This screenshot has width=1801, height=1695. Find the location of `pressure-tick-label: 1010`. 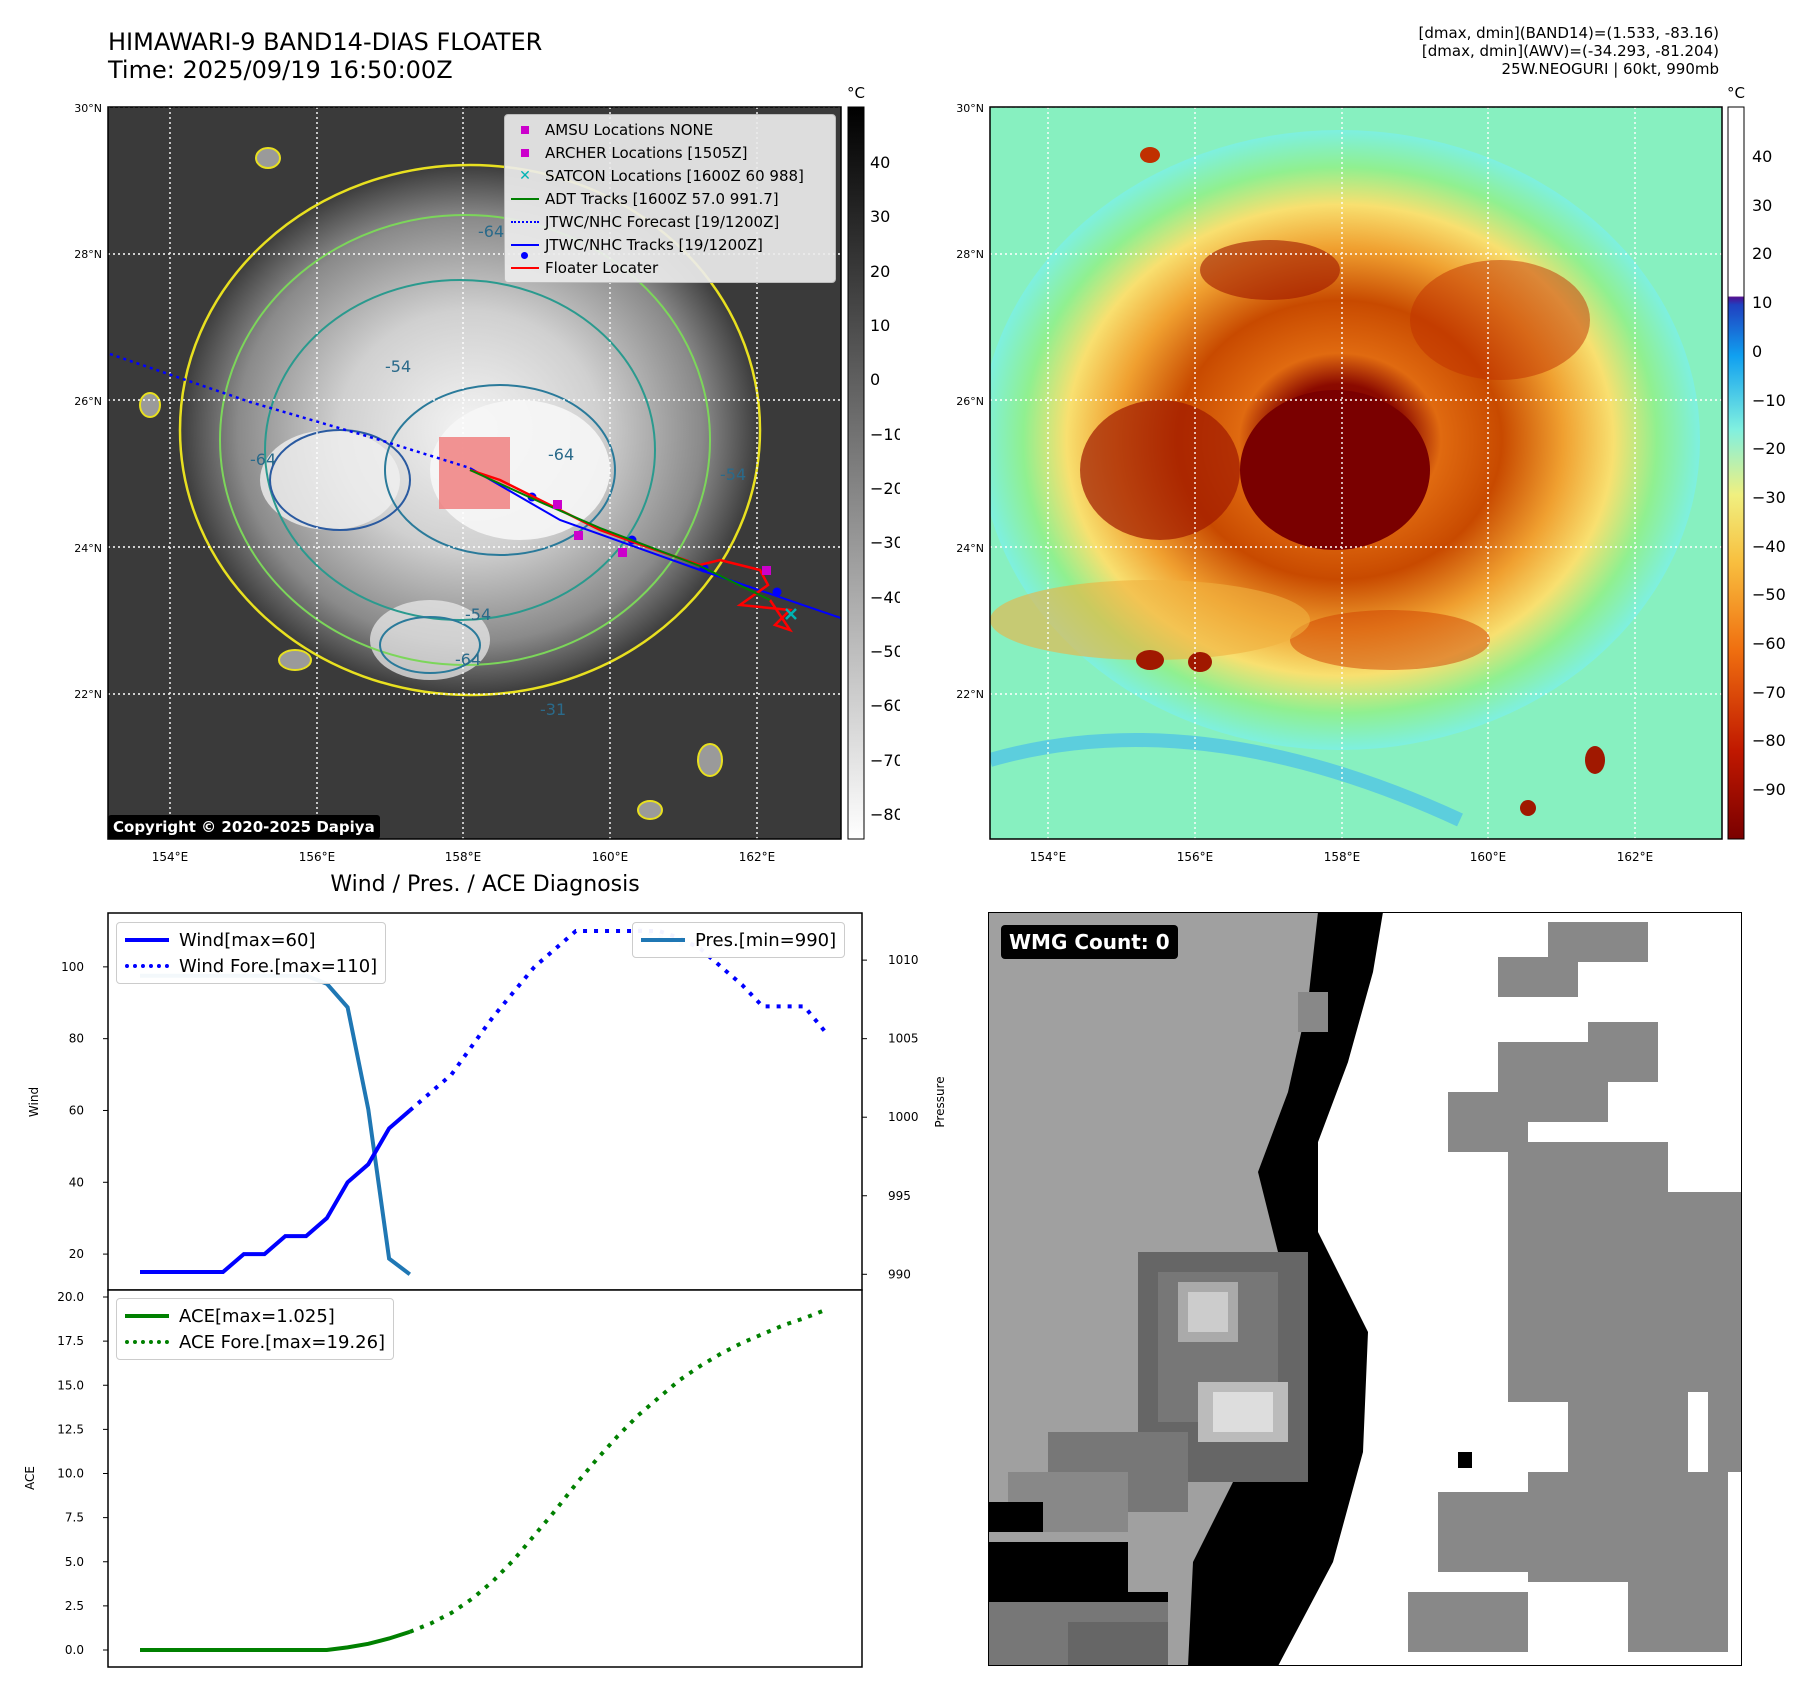

pressure-tick-label: 1010 is located at coordinates (903, 960).